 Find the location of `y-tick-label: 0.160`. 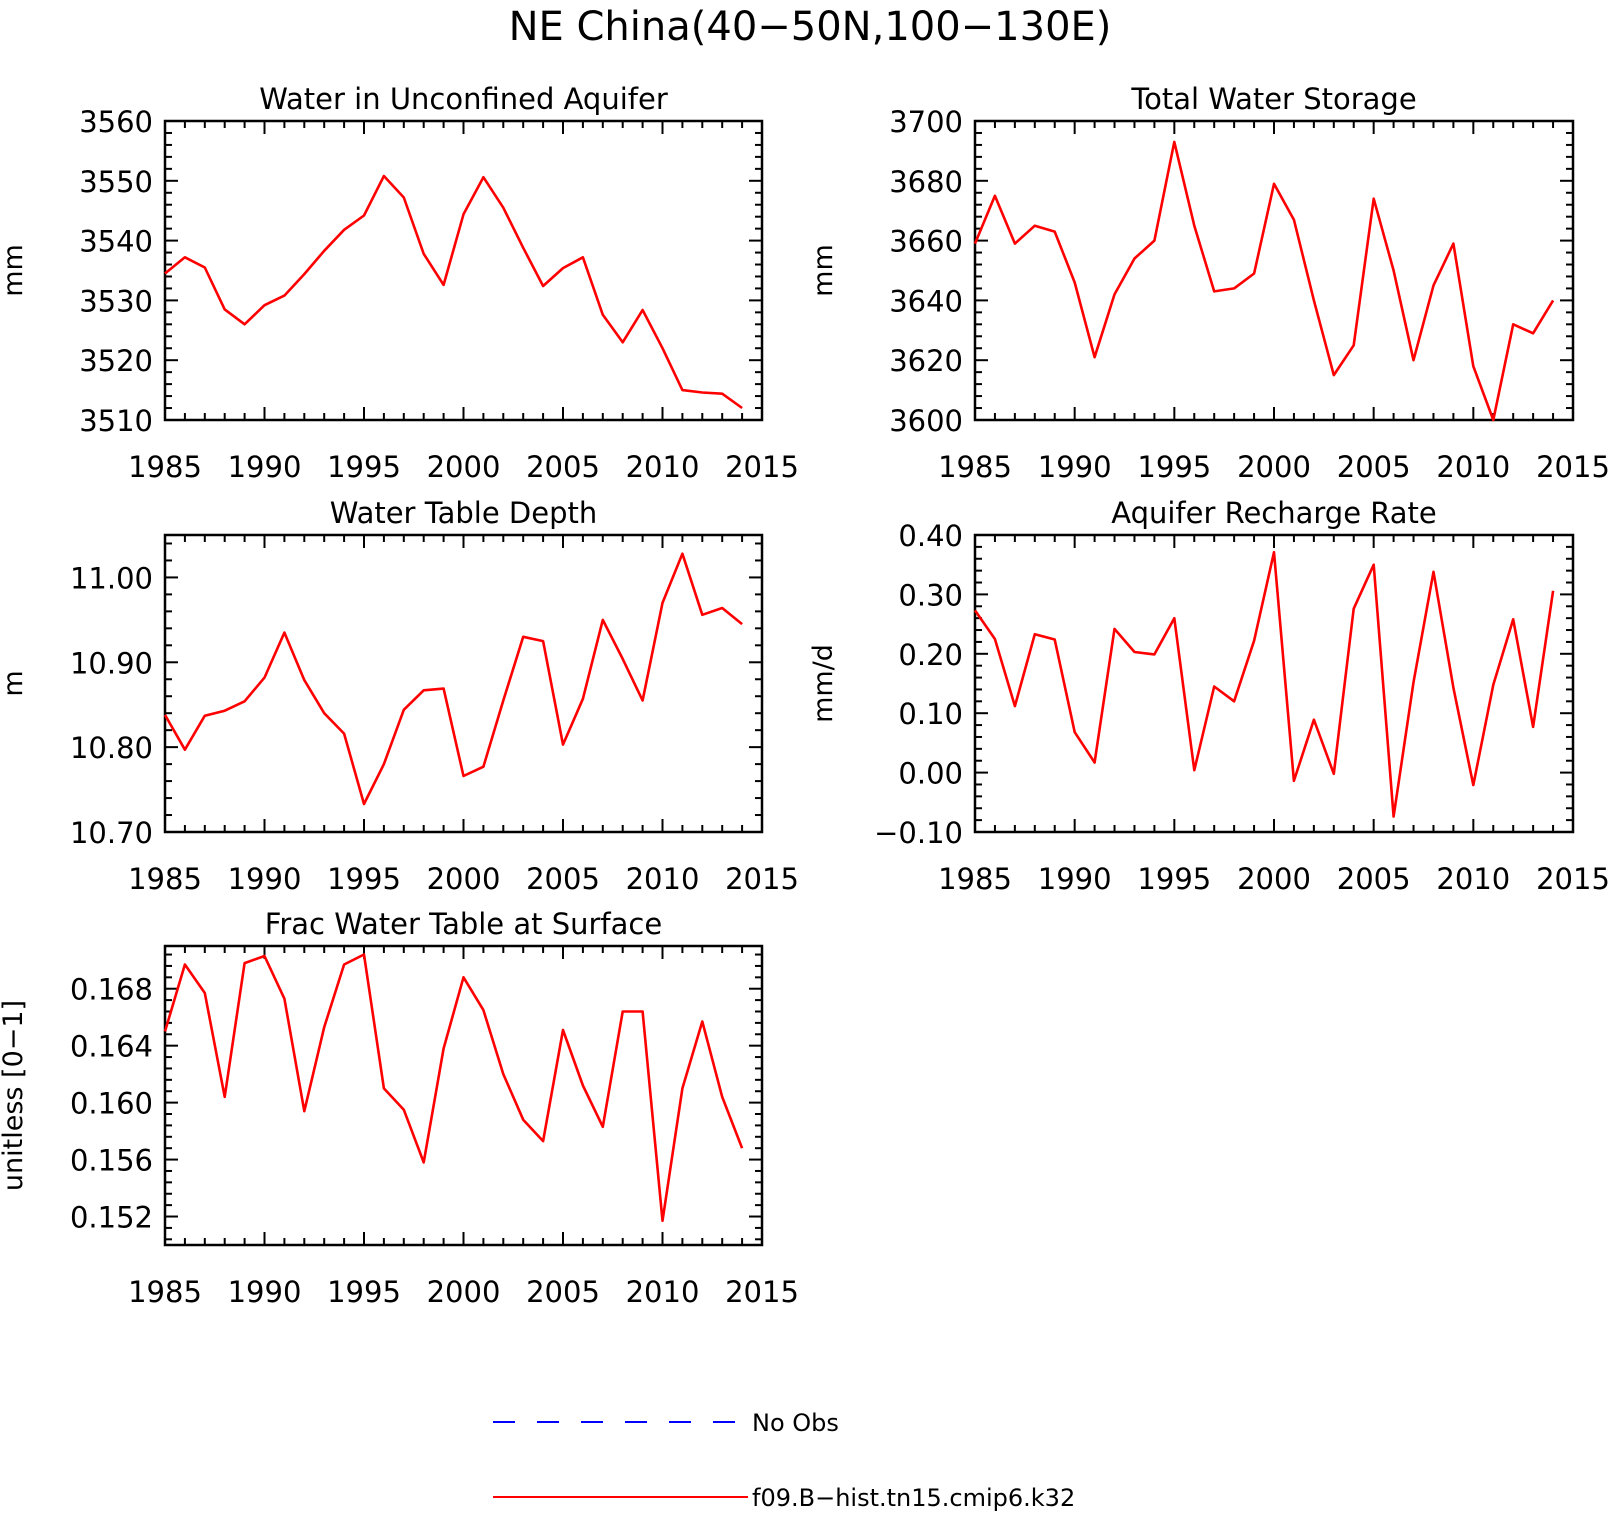

y-tick-label: 0.160 is located at coordinates (111, 1104).